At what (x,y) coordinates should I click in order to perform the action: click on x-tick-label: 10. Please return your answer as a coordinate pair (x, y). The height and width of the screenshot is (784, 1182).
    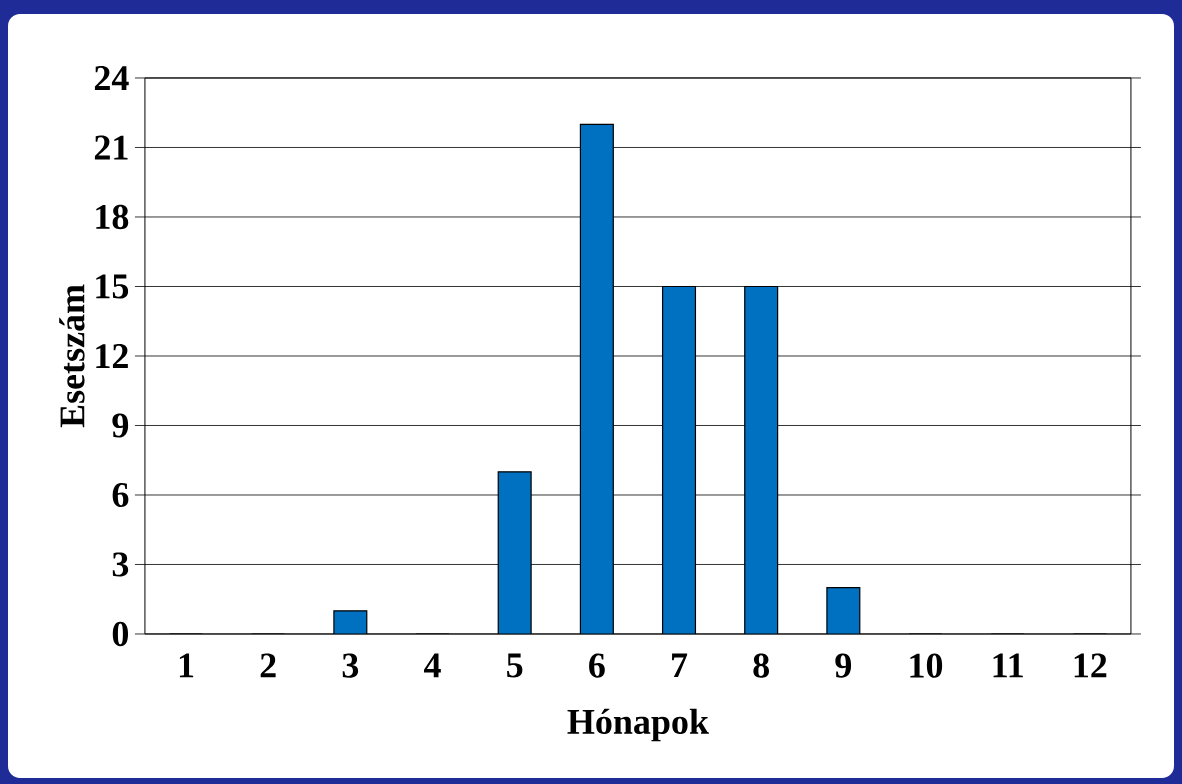
    Looking at the image, I should click on (926, 665).